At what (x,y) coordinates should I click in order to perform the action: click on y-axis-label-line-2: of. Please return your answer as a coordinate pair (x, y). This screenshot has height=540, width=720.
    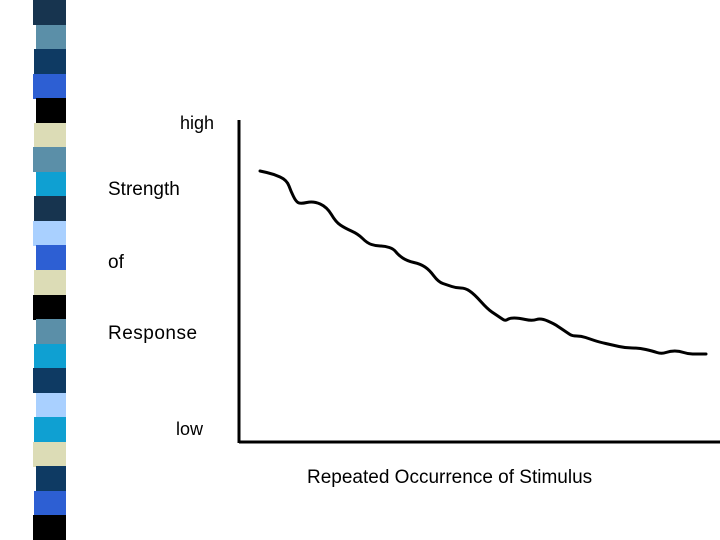
    Looking at the image, I should click on (116, 262).